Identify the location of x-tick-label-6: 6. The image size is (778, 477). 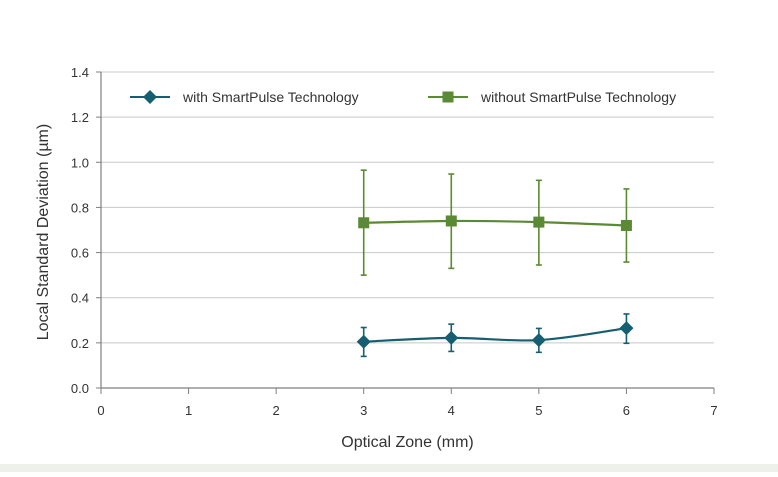
(626, 410).